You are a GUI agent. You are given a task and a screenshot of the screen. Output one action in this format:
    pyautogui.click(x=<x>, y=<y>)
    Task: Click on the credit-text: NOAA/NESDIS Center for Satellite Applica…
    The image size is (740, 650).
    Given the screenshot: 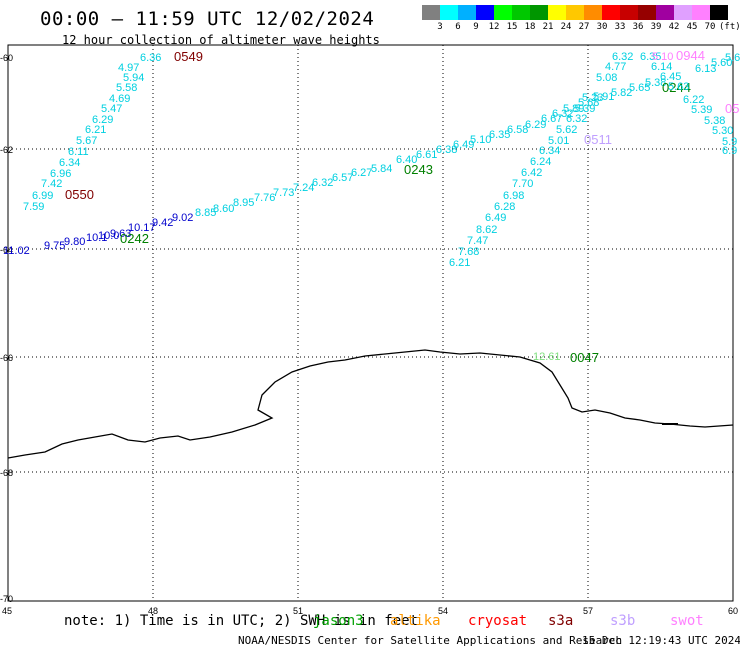 What is the action you would take?
    pyautogui.click(x=430, y=640)
    